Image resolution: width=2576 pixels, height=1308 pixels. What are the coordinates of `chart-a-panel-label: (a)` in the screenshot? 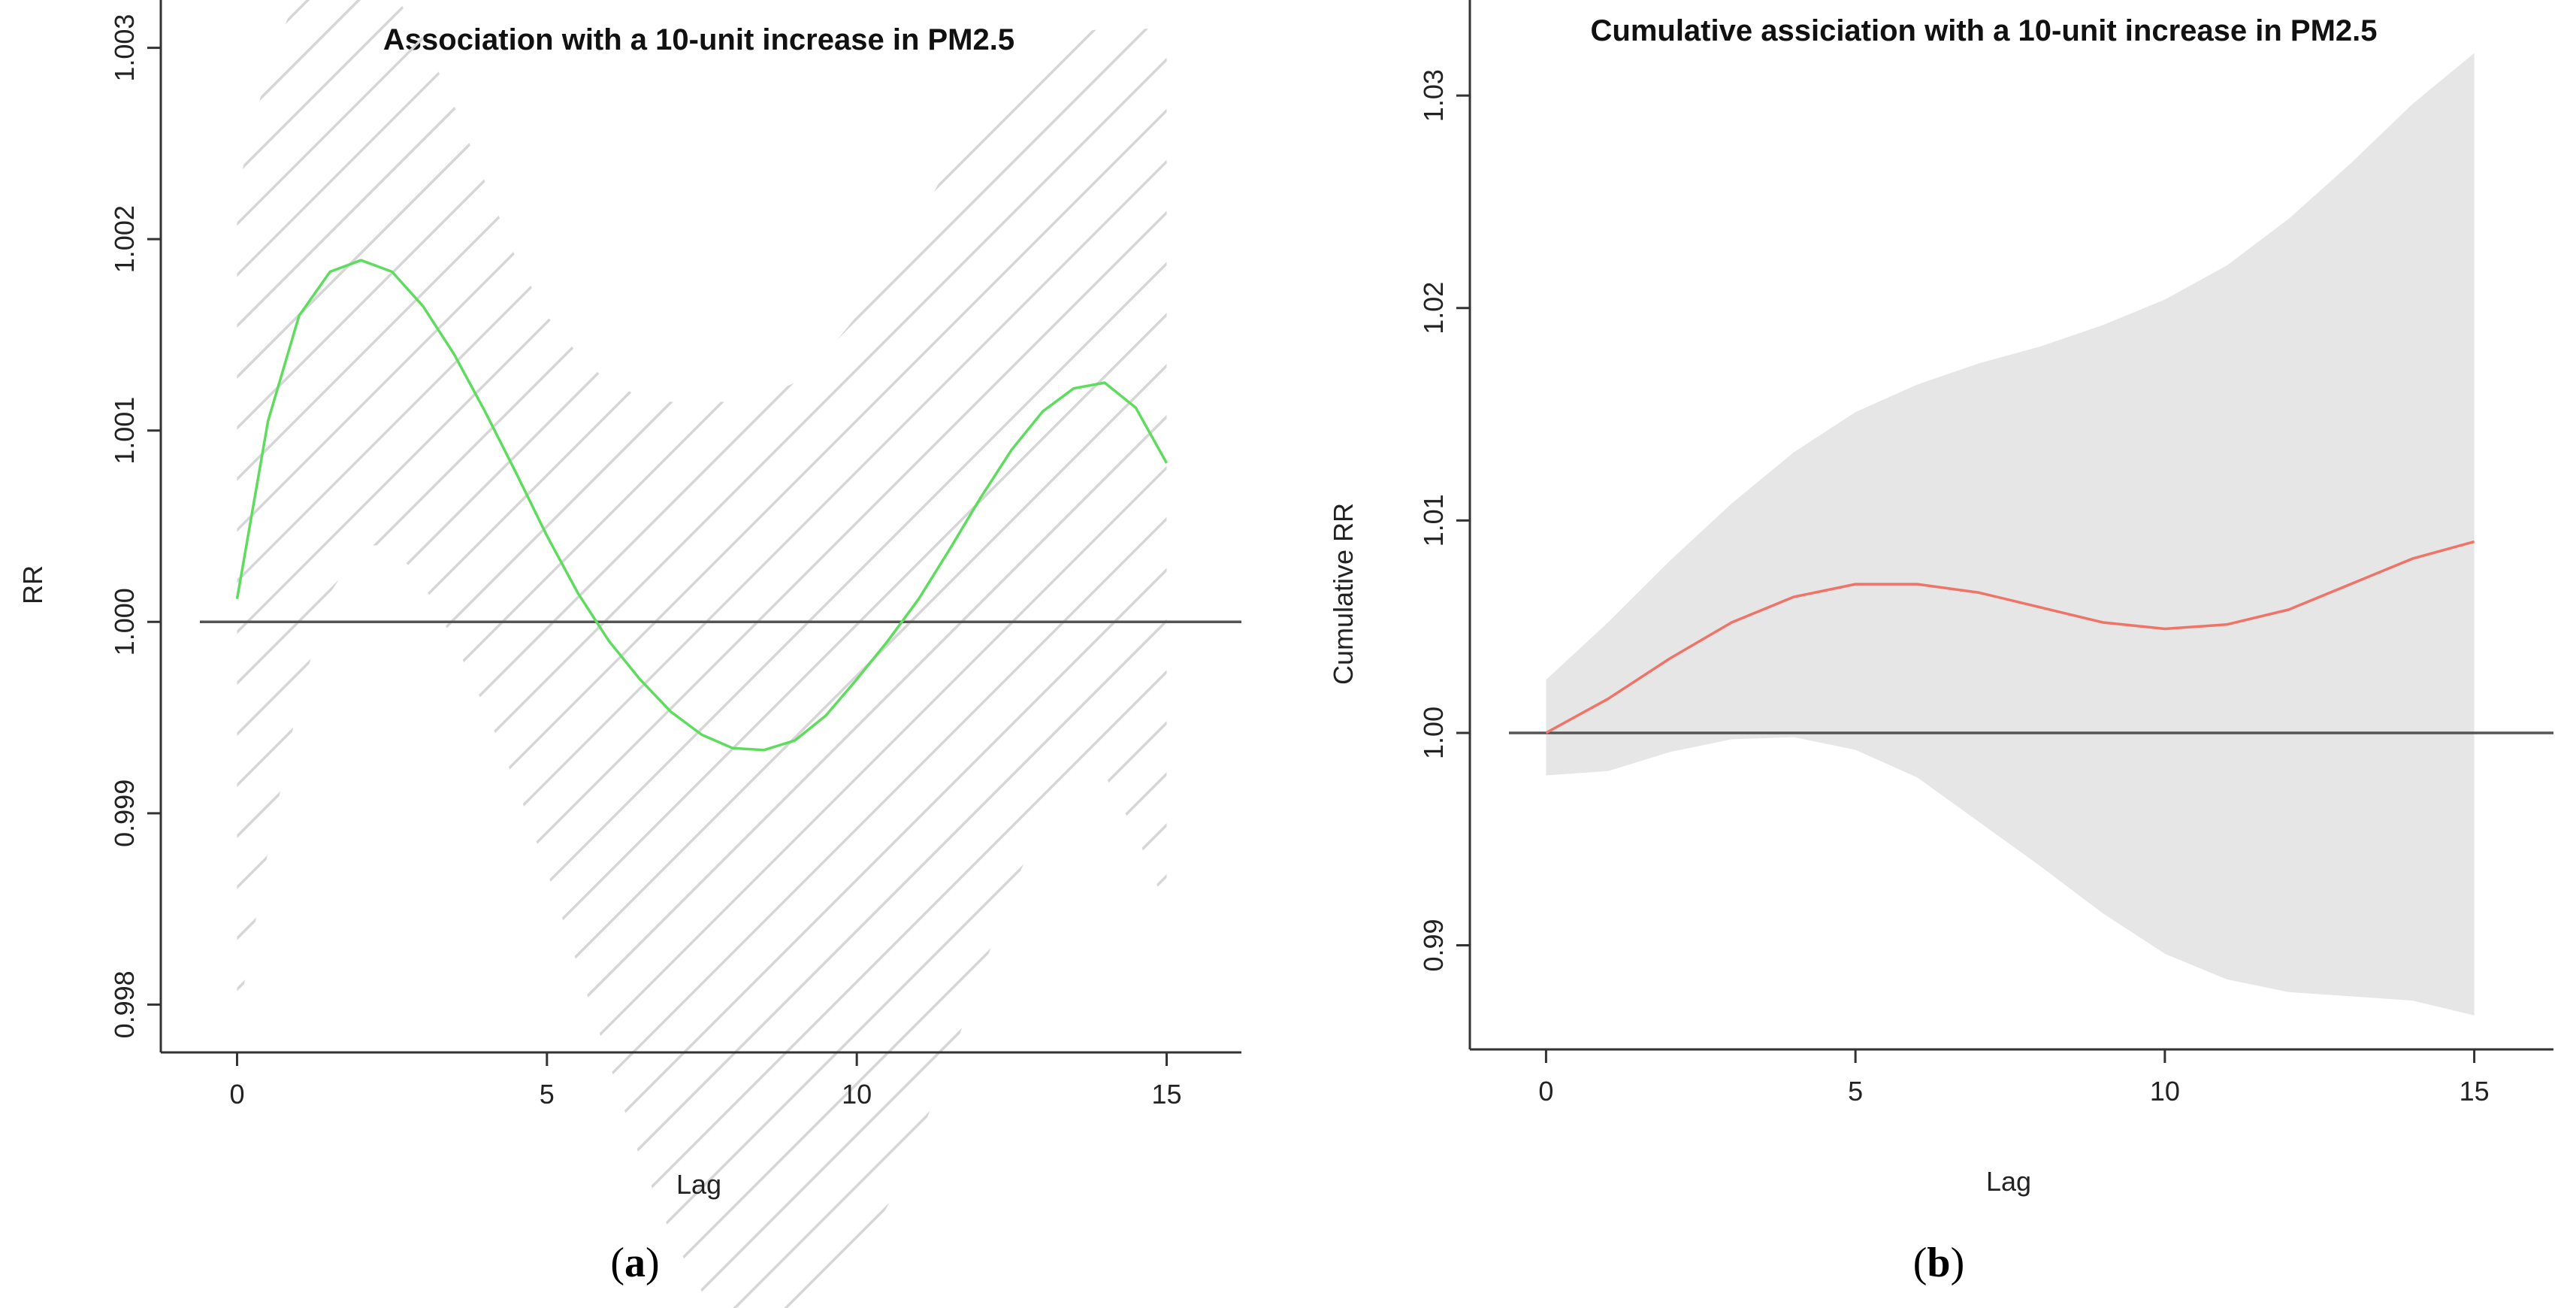 It's located at (635, 1263).